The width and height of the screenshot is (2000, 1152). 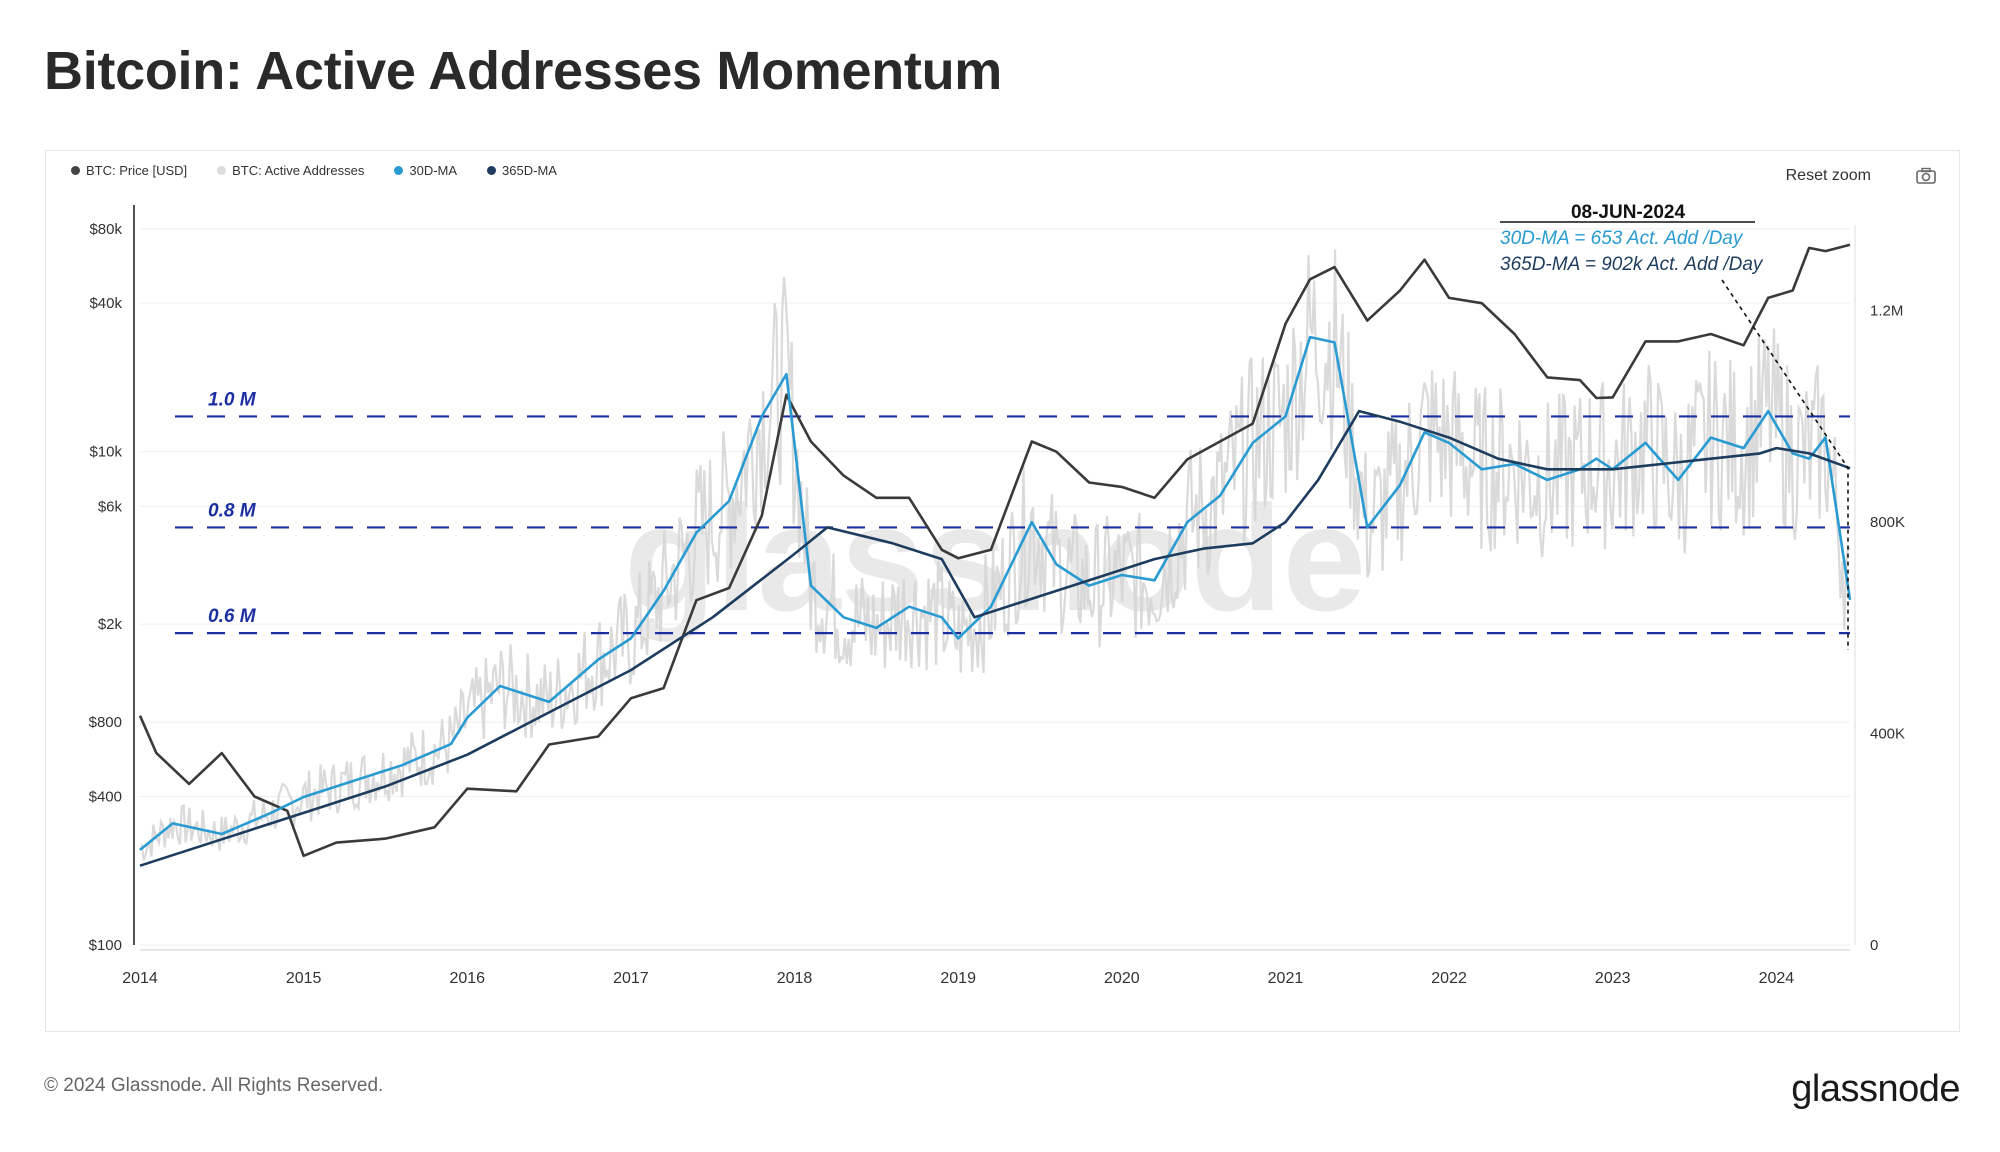 What do you see at coordinates (298, 170) in the screenshot?
I see `legend-label: BTC: Active Addresses` at bounding box center [298, 170].